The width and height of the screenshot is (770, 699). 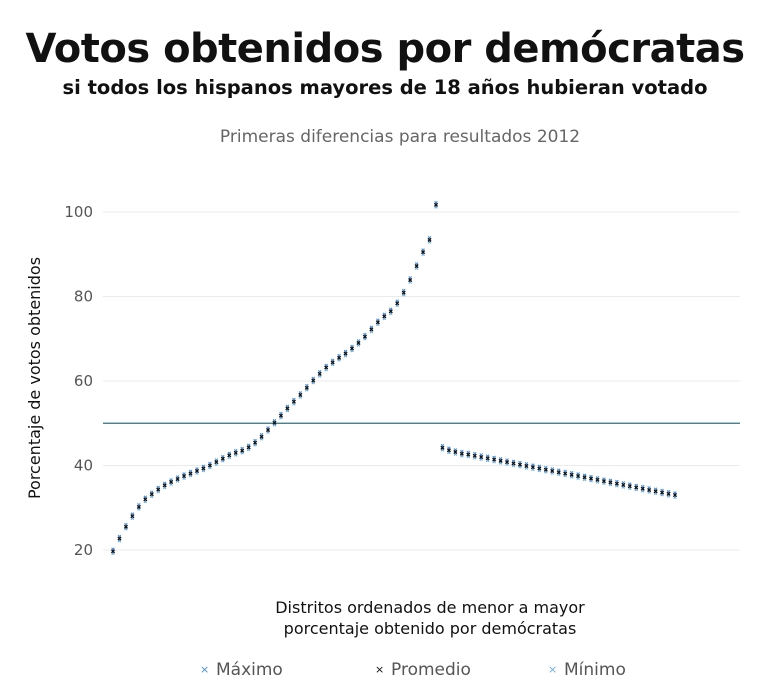 What do you see at coordinates (249, 670) in the screenshot?
I see `legend-label-maximo: Máximo` at bounding box center [249, 670].